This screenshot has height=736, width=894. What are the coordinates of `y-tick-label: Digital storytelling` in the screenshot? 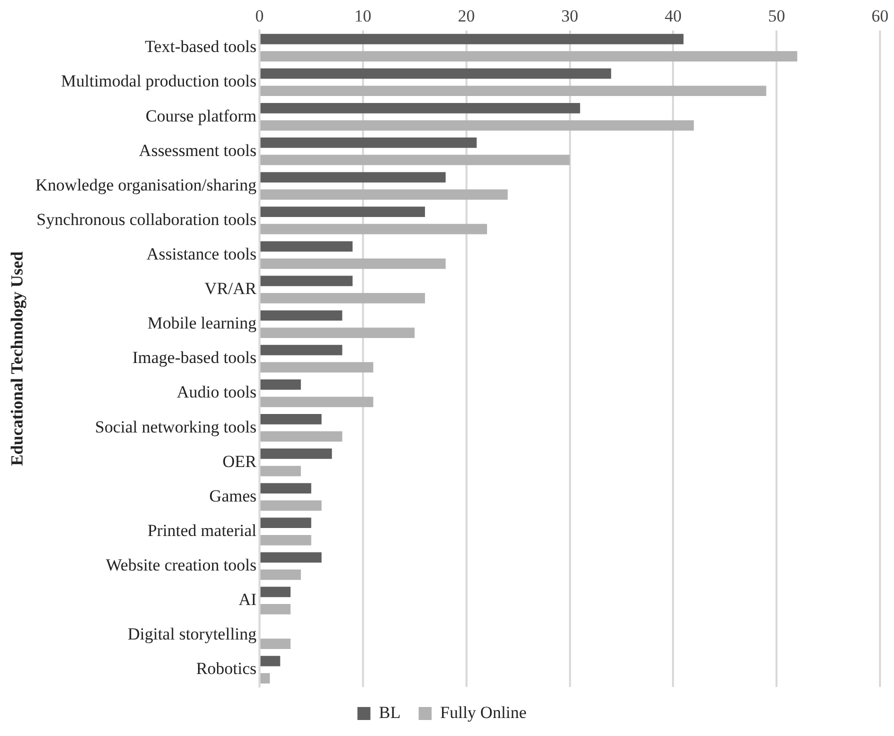 It's located at (193, 634).